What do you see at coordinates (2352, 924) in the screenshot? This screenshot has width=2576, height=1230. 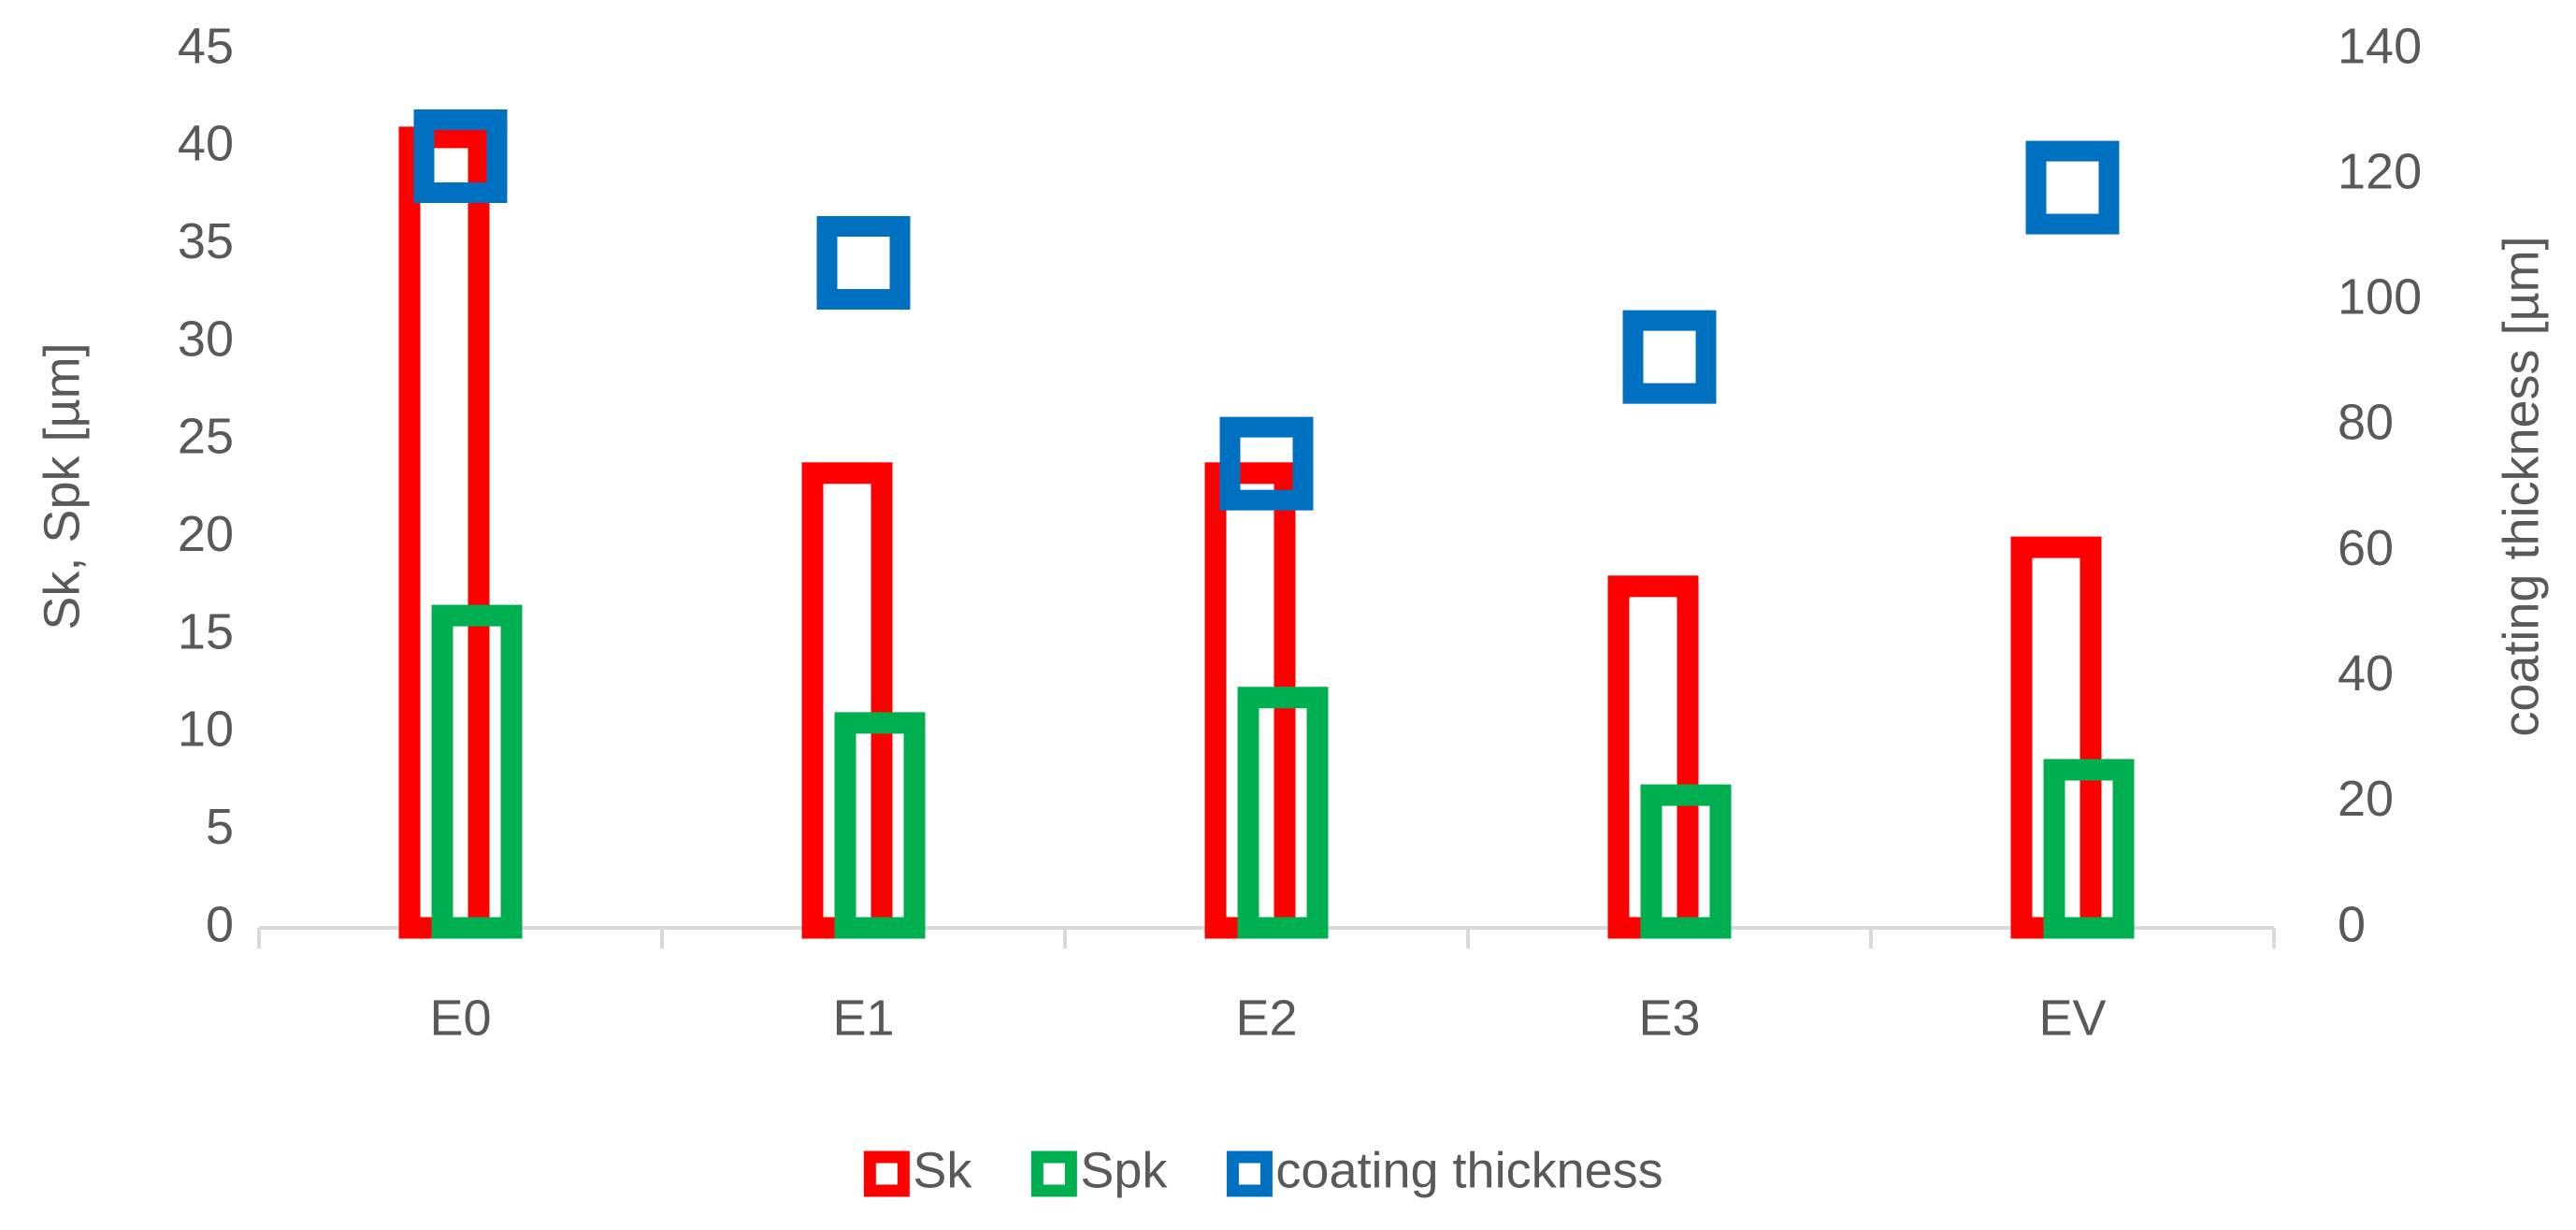 I see `y2-tick-label: 0` at bounding box center [2352, 924].